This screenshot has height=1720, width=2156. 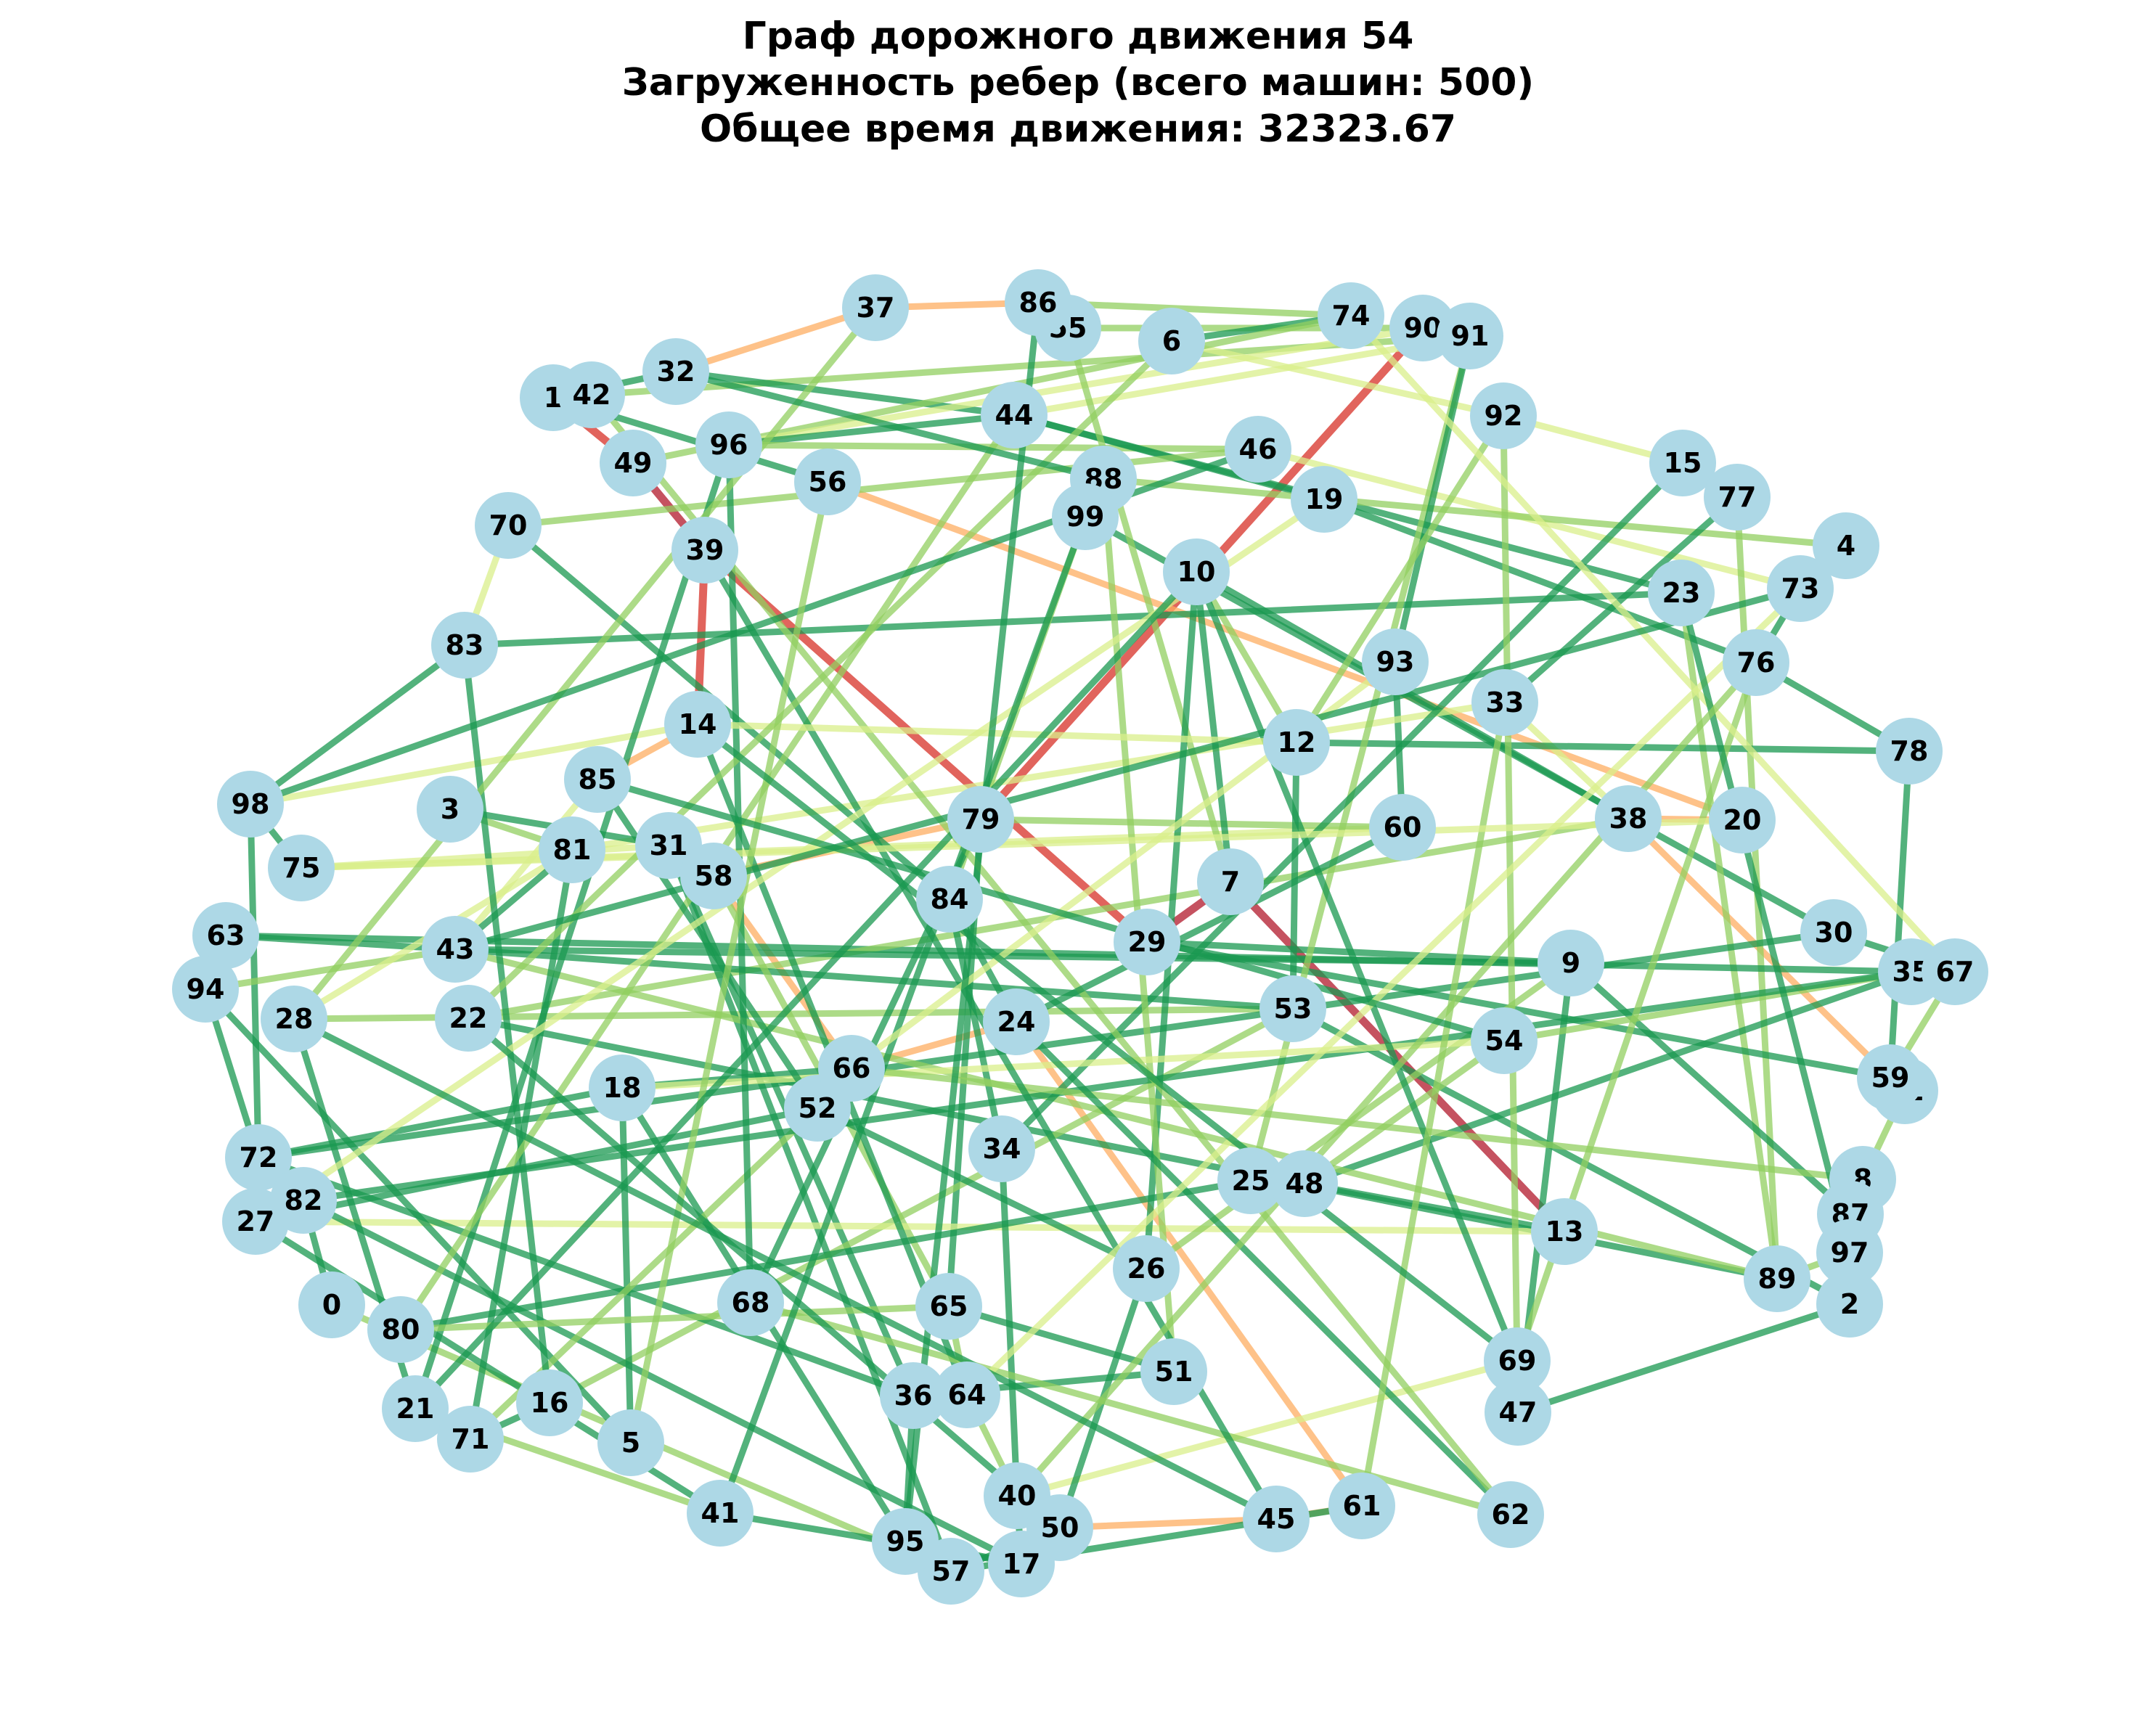 What do you see at coordinates (1078, 83) in the screenshot?
I see `title-line-2: Загруженность ребер (всего машин: 500)` at bounding box center [1078, 83].